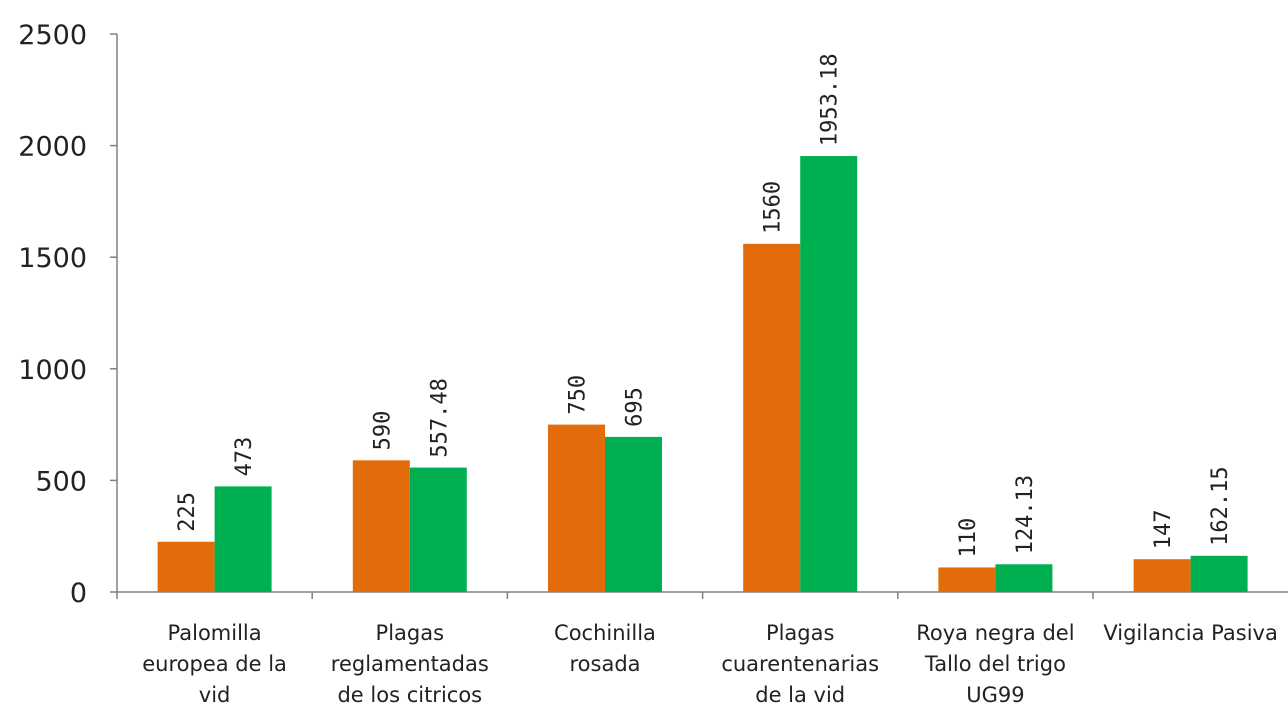 The height and width of the screenshot is (711, 1288). Describe the element at coordinates (830, 99) in the screenshot. I see `data-label: 1953.18` at that location.